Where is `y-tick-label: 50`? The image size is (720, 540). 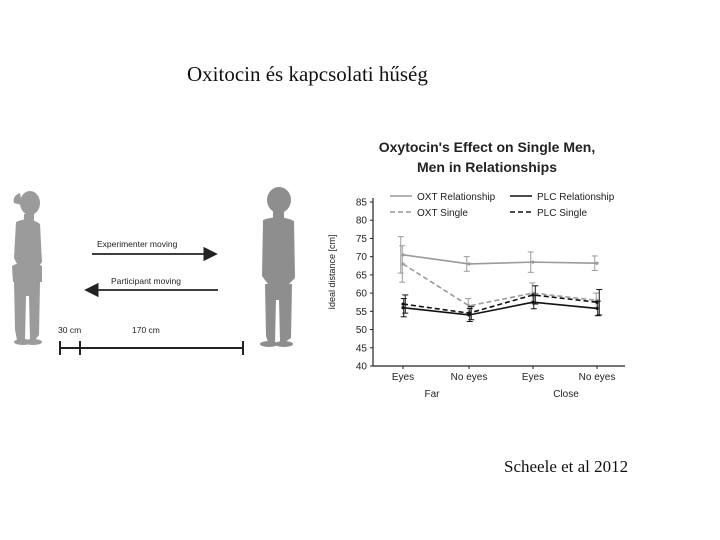
y-tick-label: 50 is located at coordinates (362, 330).